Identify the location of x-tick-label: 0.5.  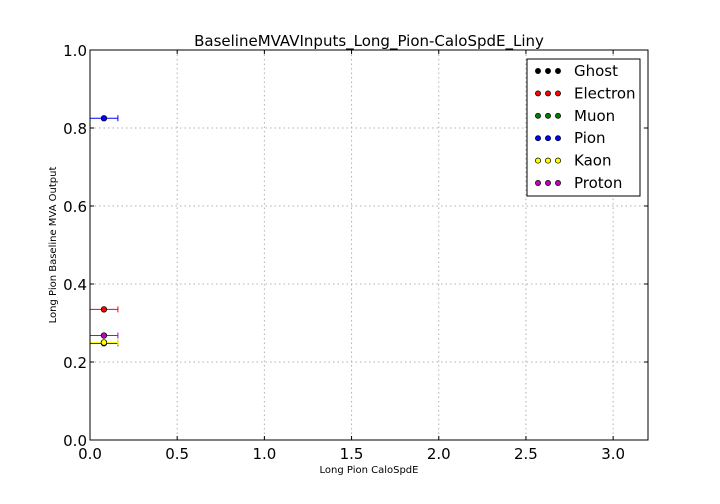
(177, 454).